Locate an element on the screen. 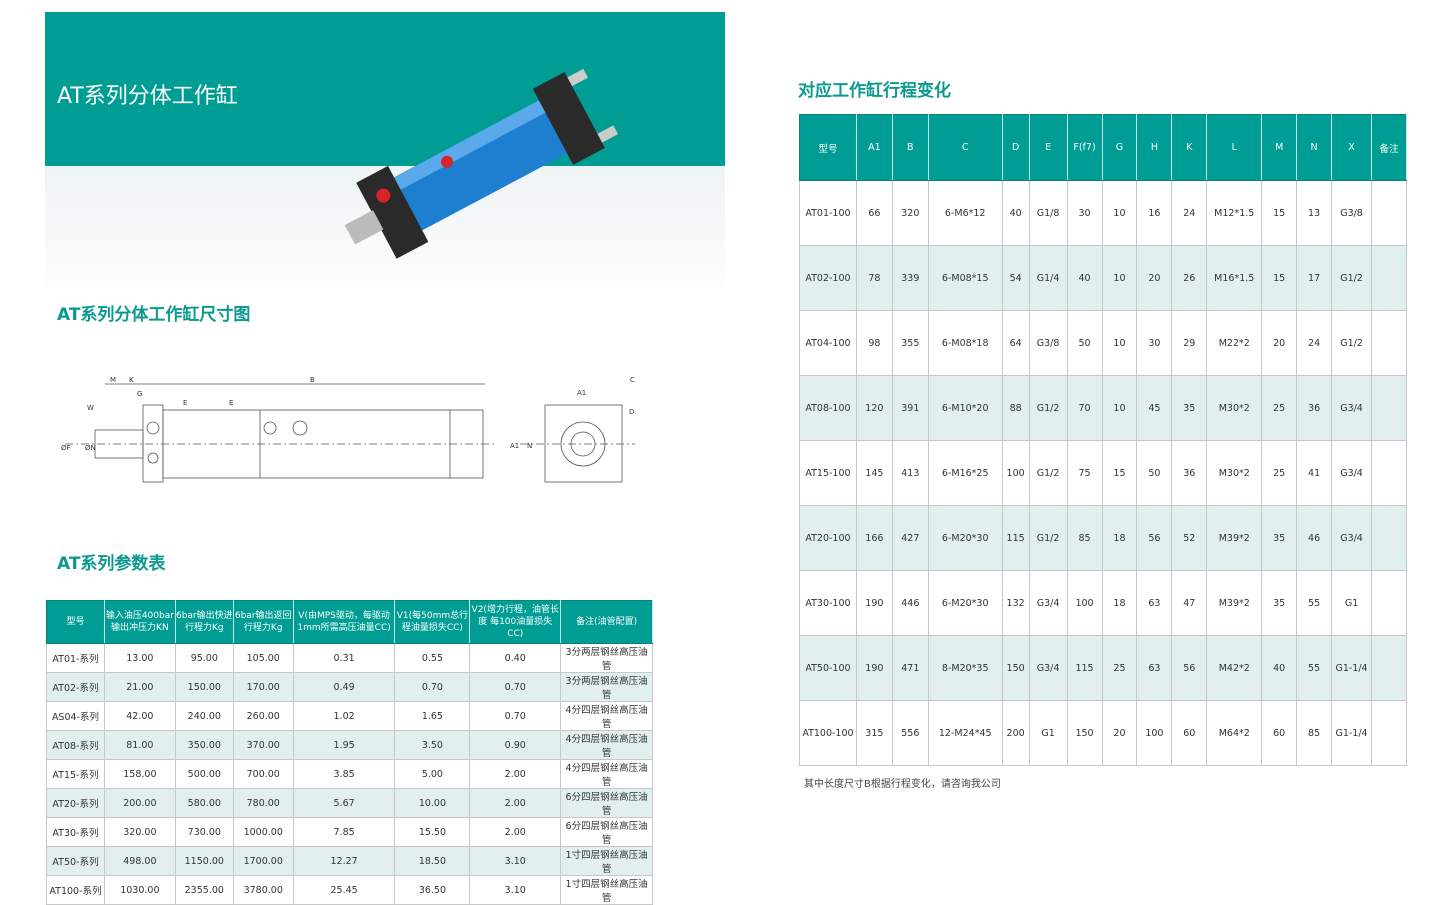 This screenshot has width=1450, height=905. table-cell: AT20-100 is located at coordinates (828, 538).